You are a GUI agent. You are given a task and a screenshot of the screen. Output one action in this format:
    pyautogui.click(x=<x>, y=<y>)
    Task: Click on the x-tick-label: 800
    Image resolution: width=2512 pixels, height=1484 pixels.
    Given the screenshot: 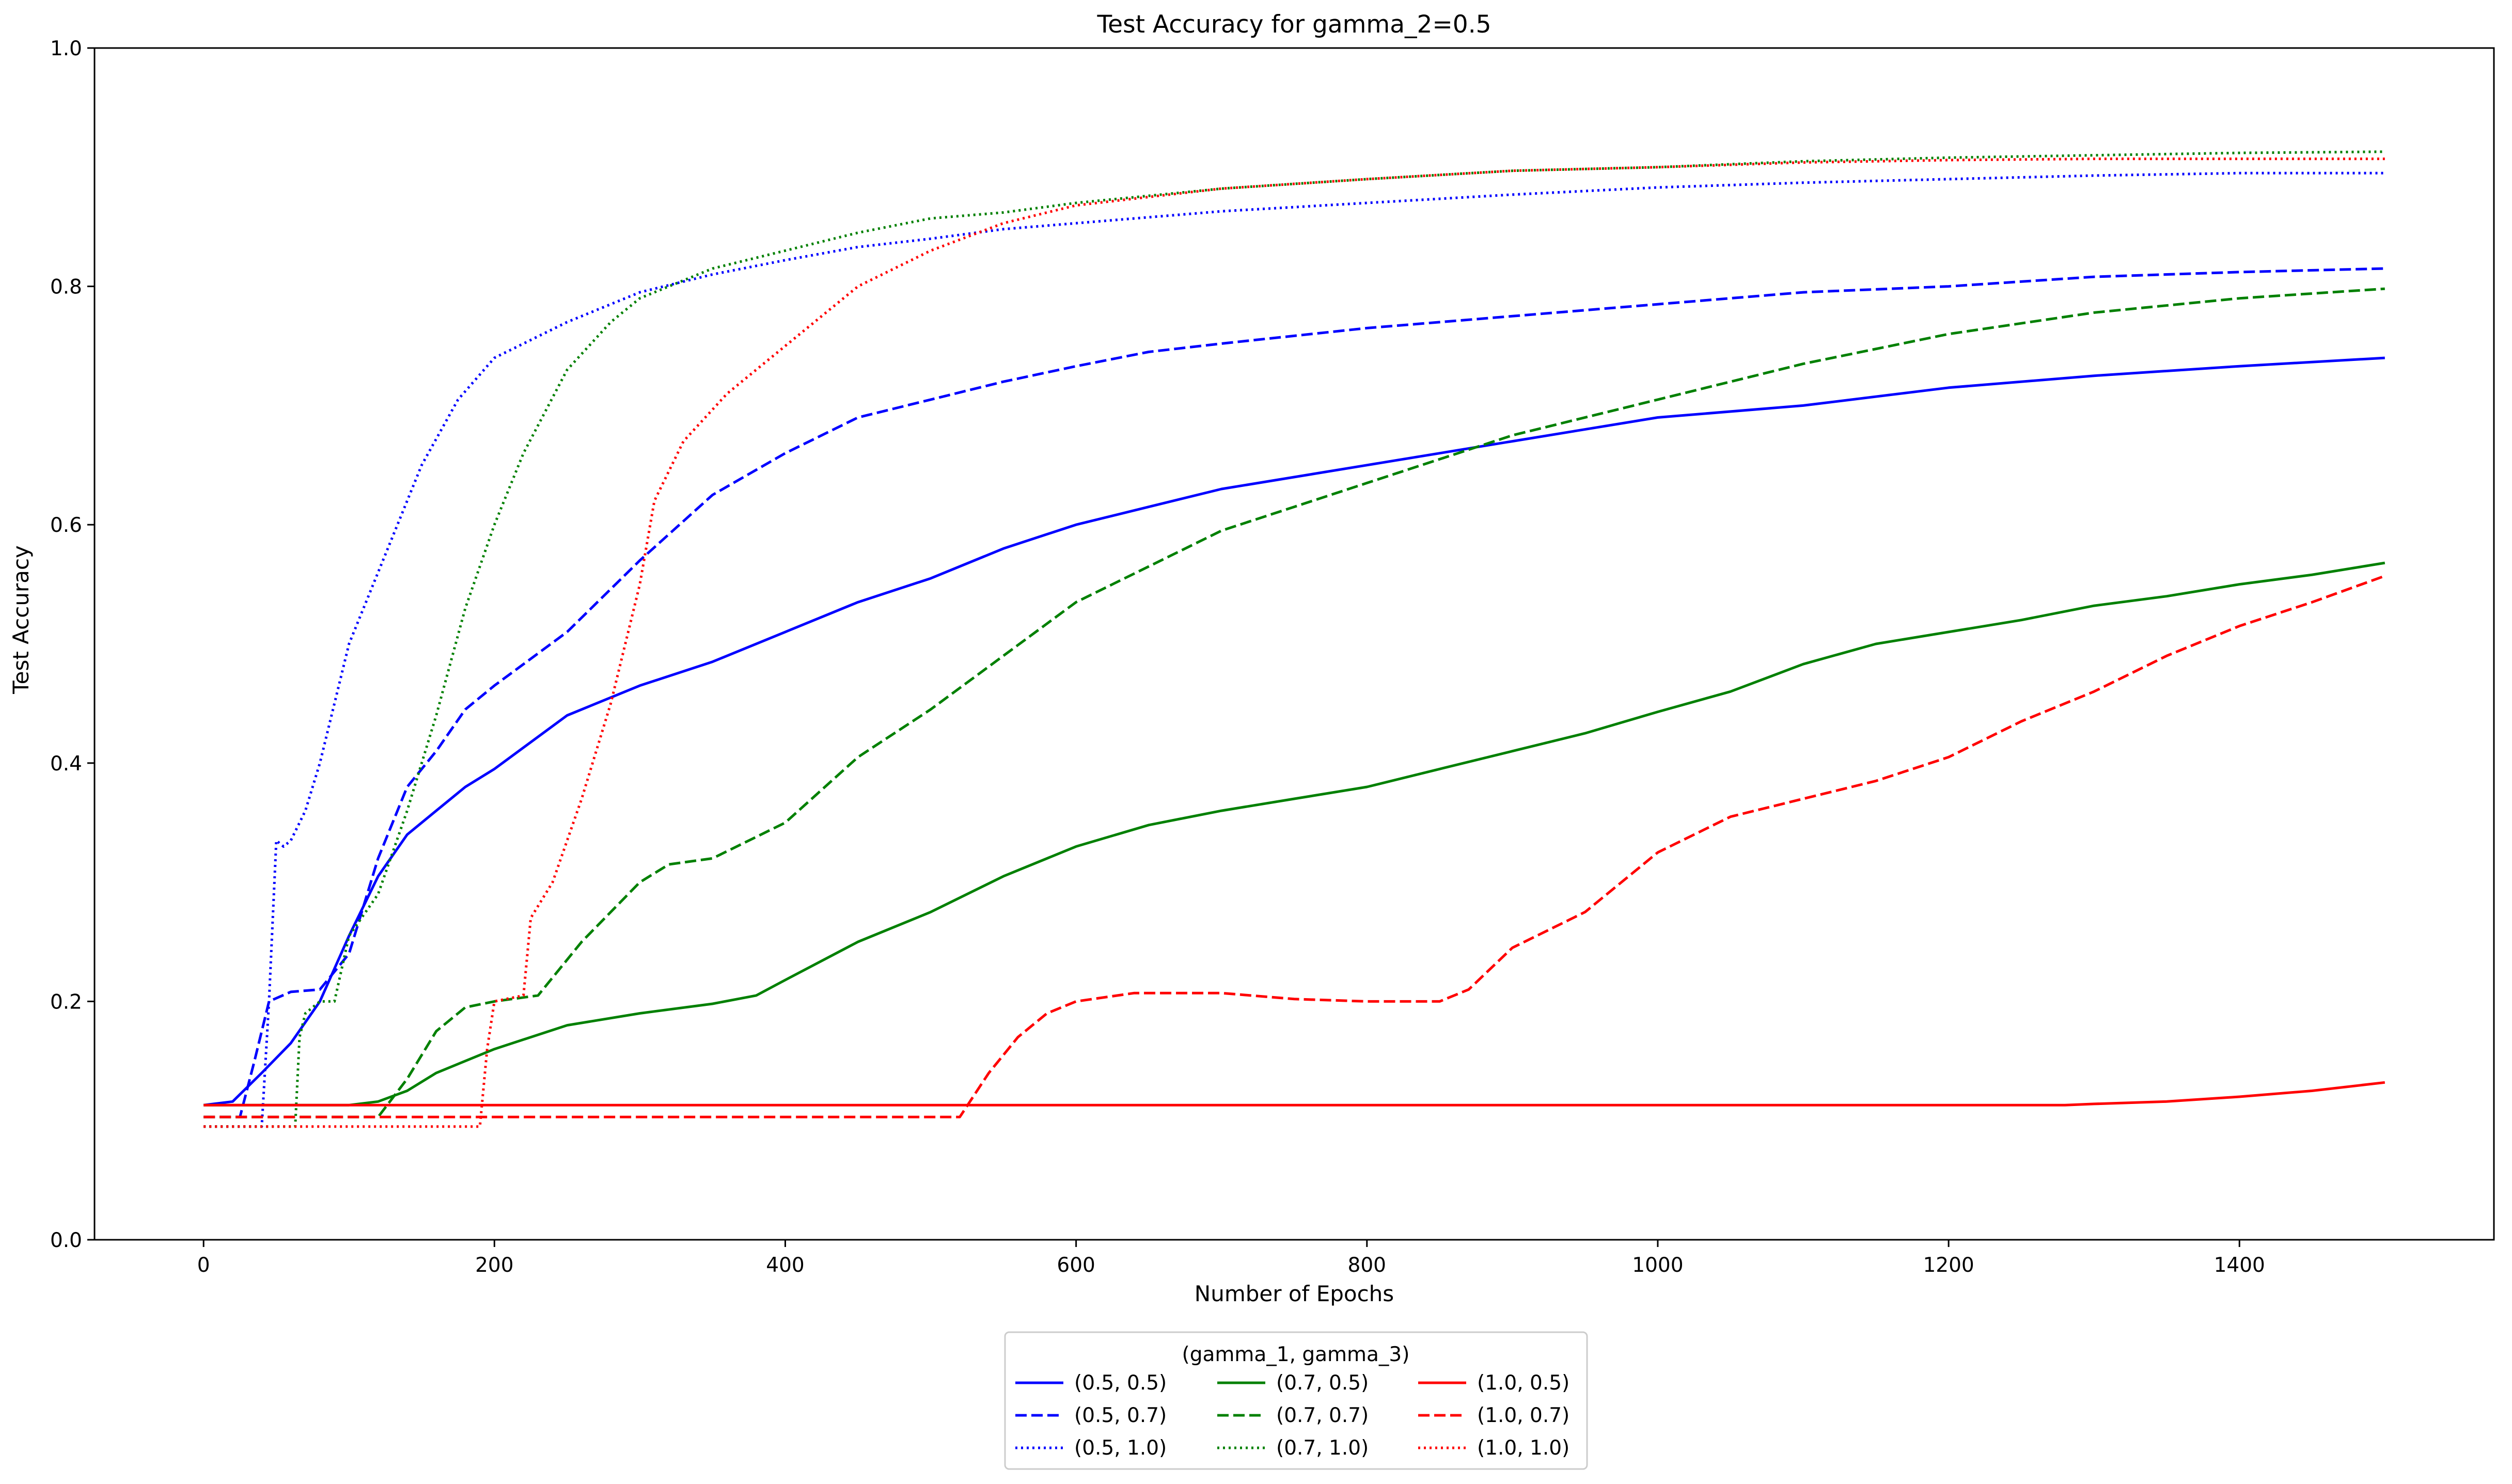 What is the action you would take?
    pyautogui.click(x=1367, y=1266)
    